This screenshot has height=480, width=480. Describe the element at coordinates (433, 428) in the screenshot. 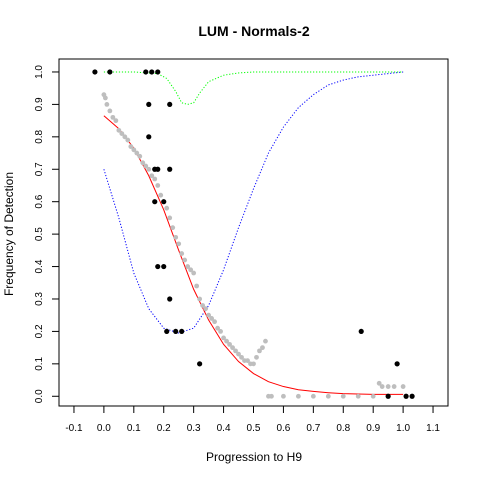

I see `x-tick-label: 1.1` at that location.